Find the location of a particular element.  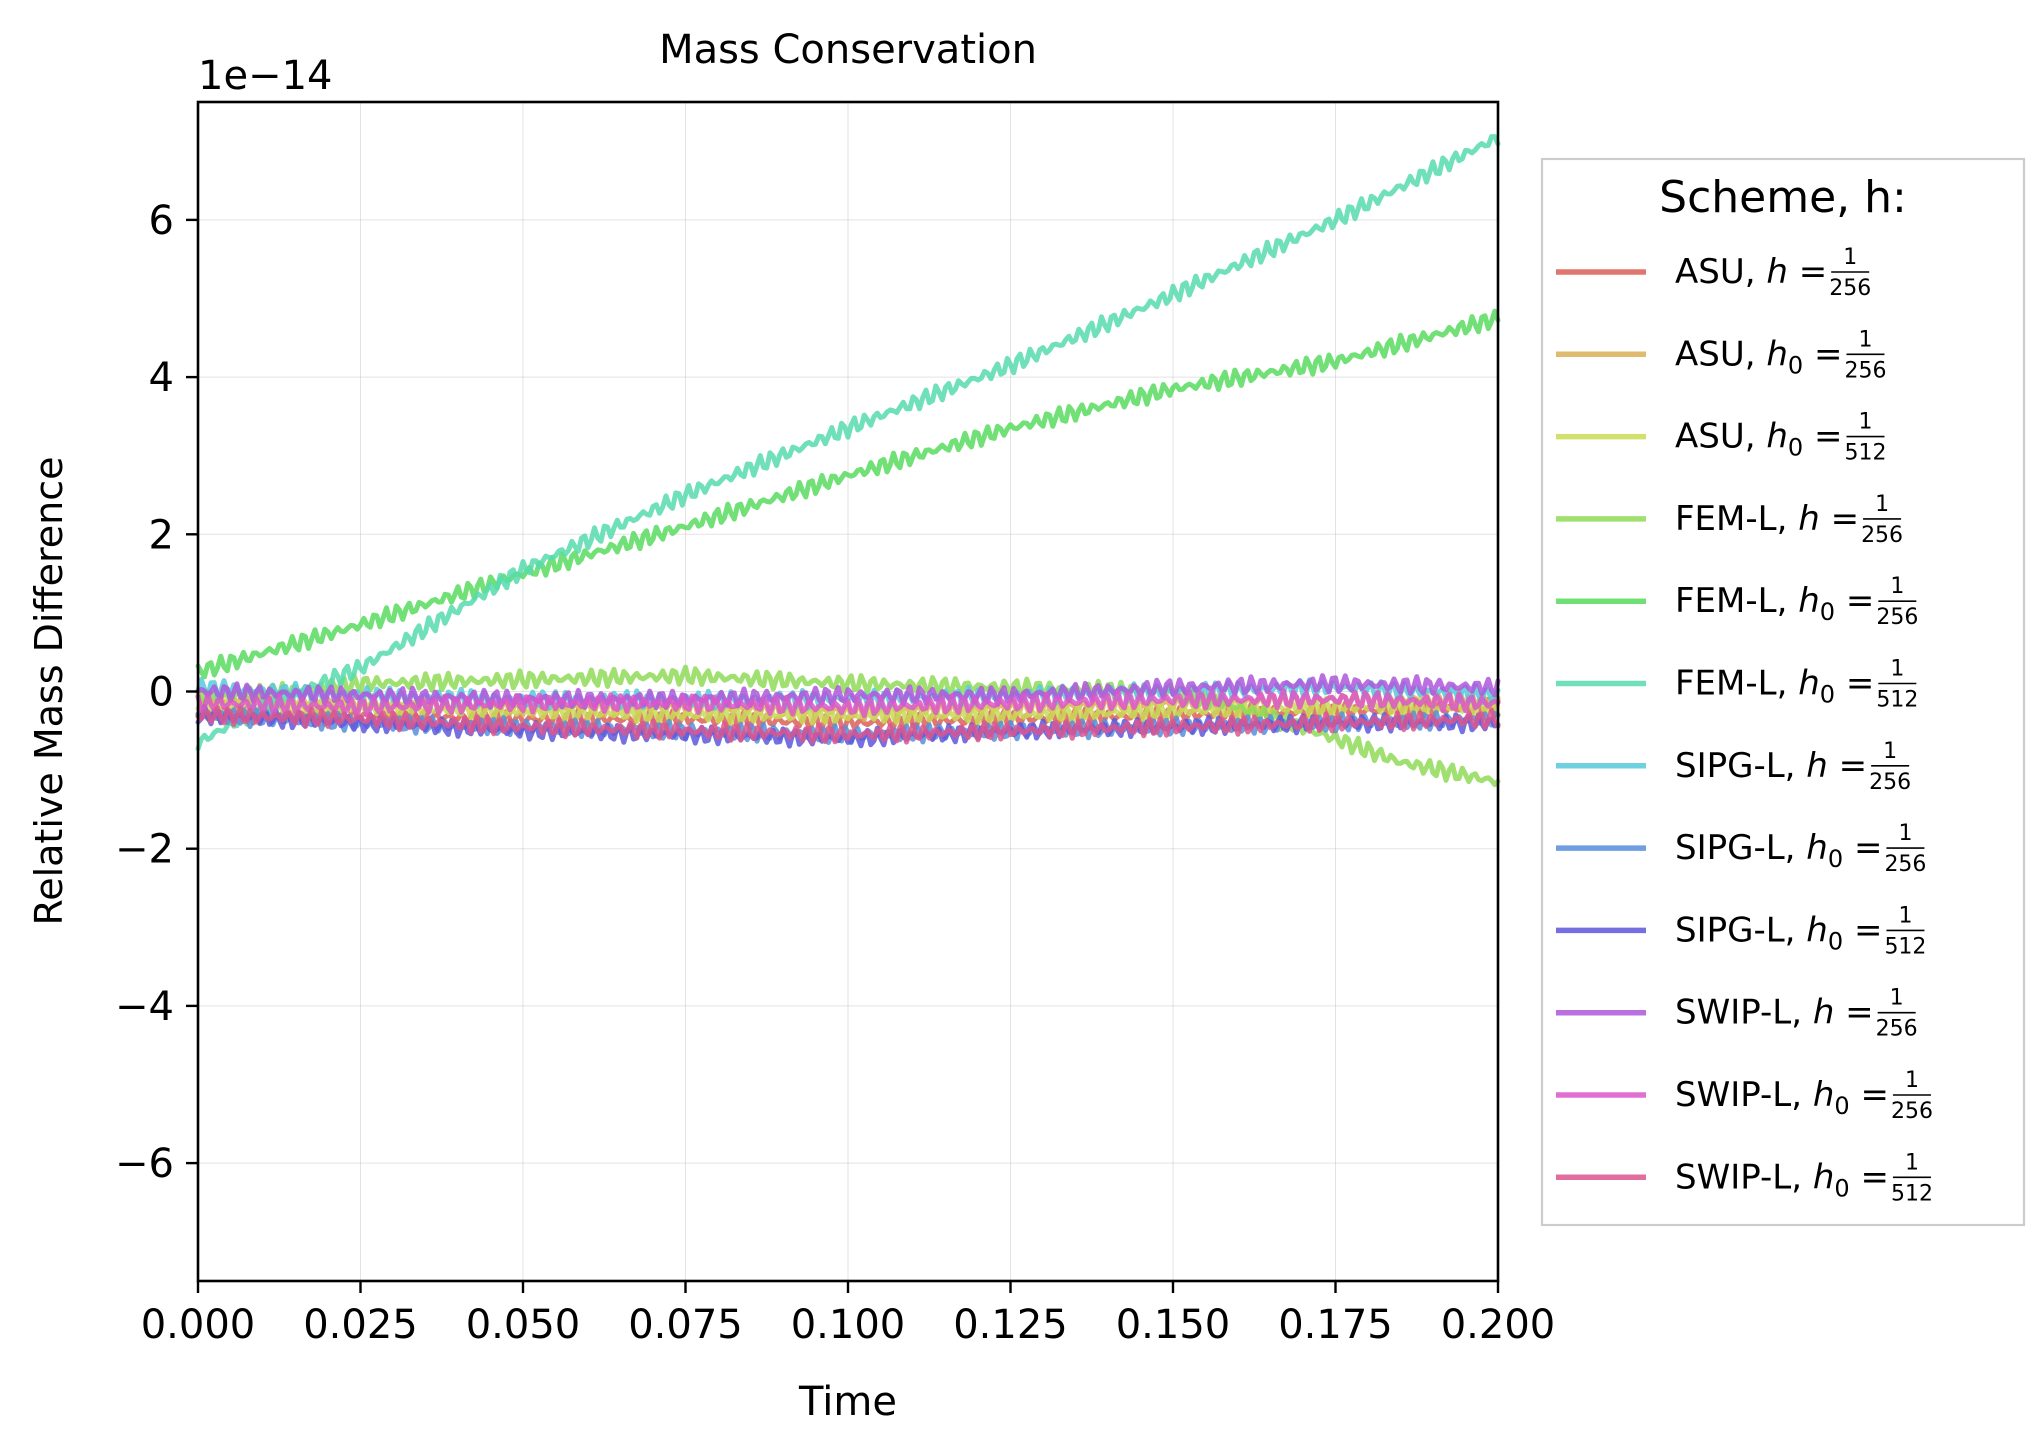

y-tick-label: −4 is located at coordinates (144, 1007).